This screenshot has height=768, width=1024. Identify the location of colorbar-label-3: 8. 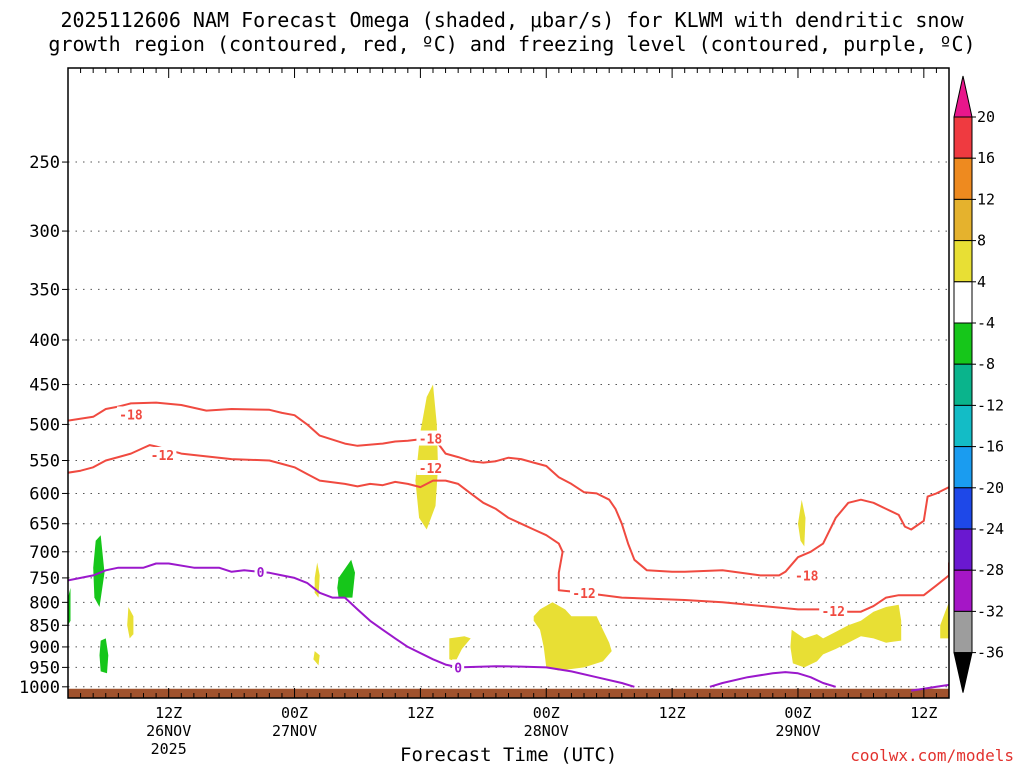
(981, 241).